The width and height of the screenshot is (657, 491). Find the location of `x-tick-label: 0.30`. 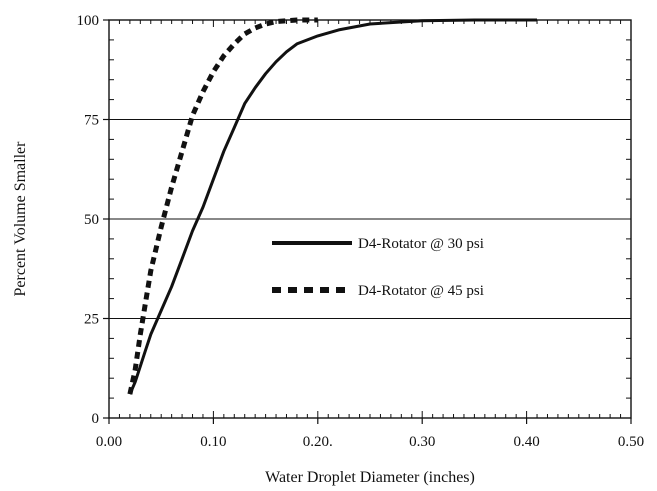

x-tick-label: 0.30 is located at coordinates (422, 442).